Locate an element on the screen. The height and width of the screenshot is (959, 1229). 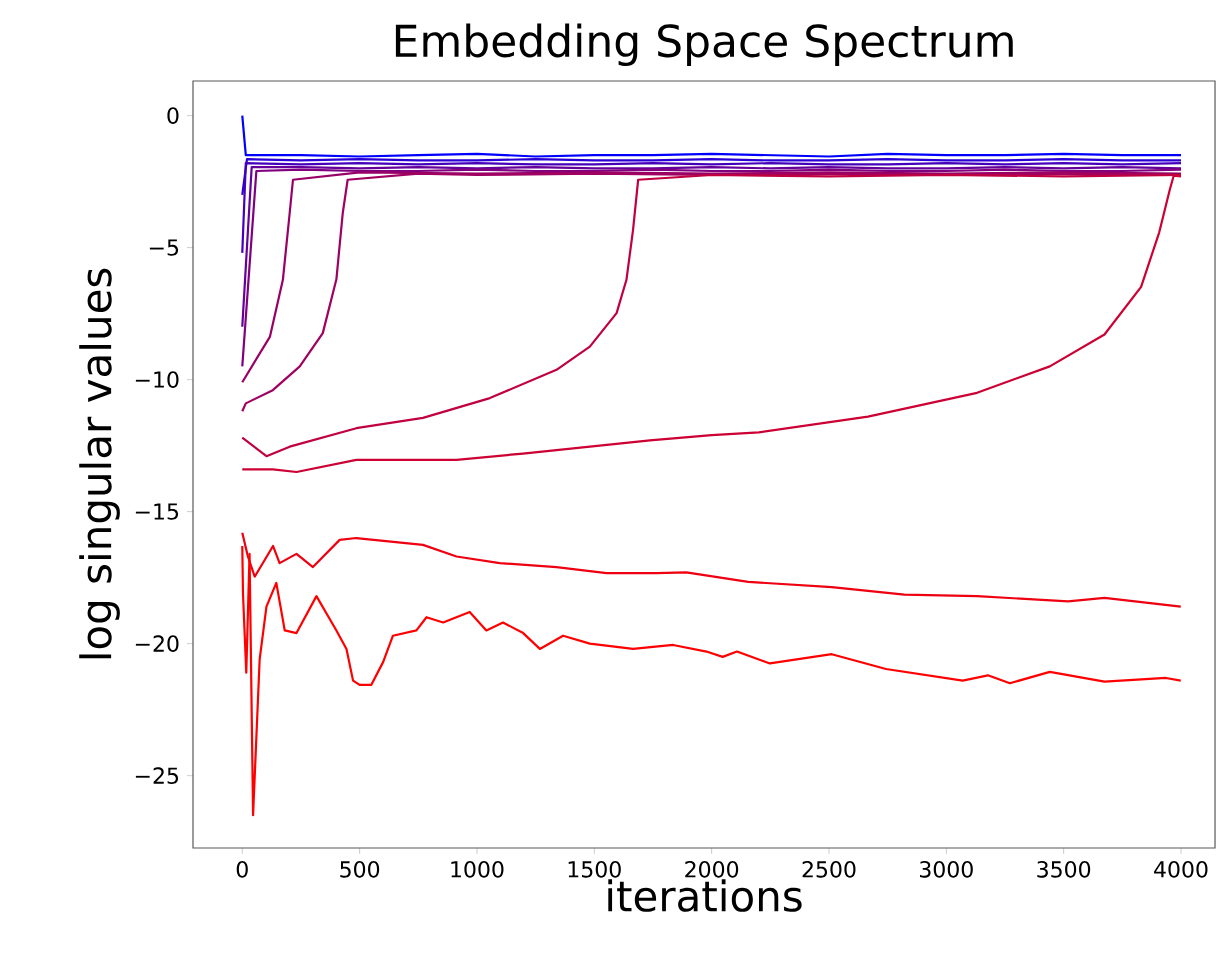
x-tick-label: 3500 is located at coordinates (1064, 869).